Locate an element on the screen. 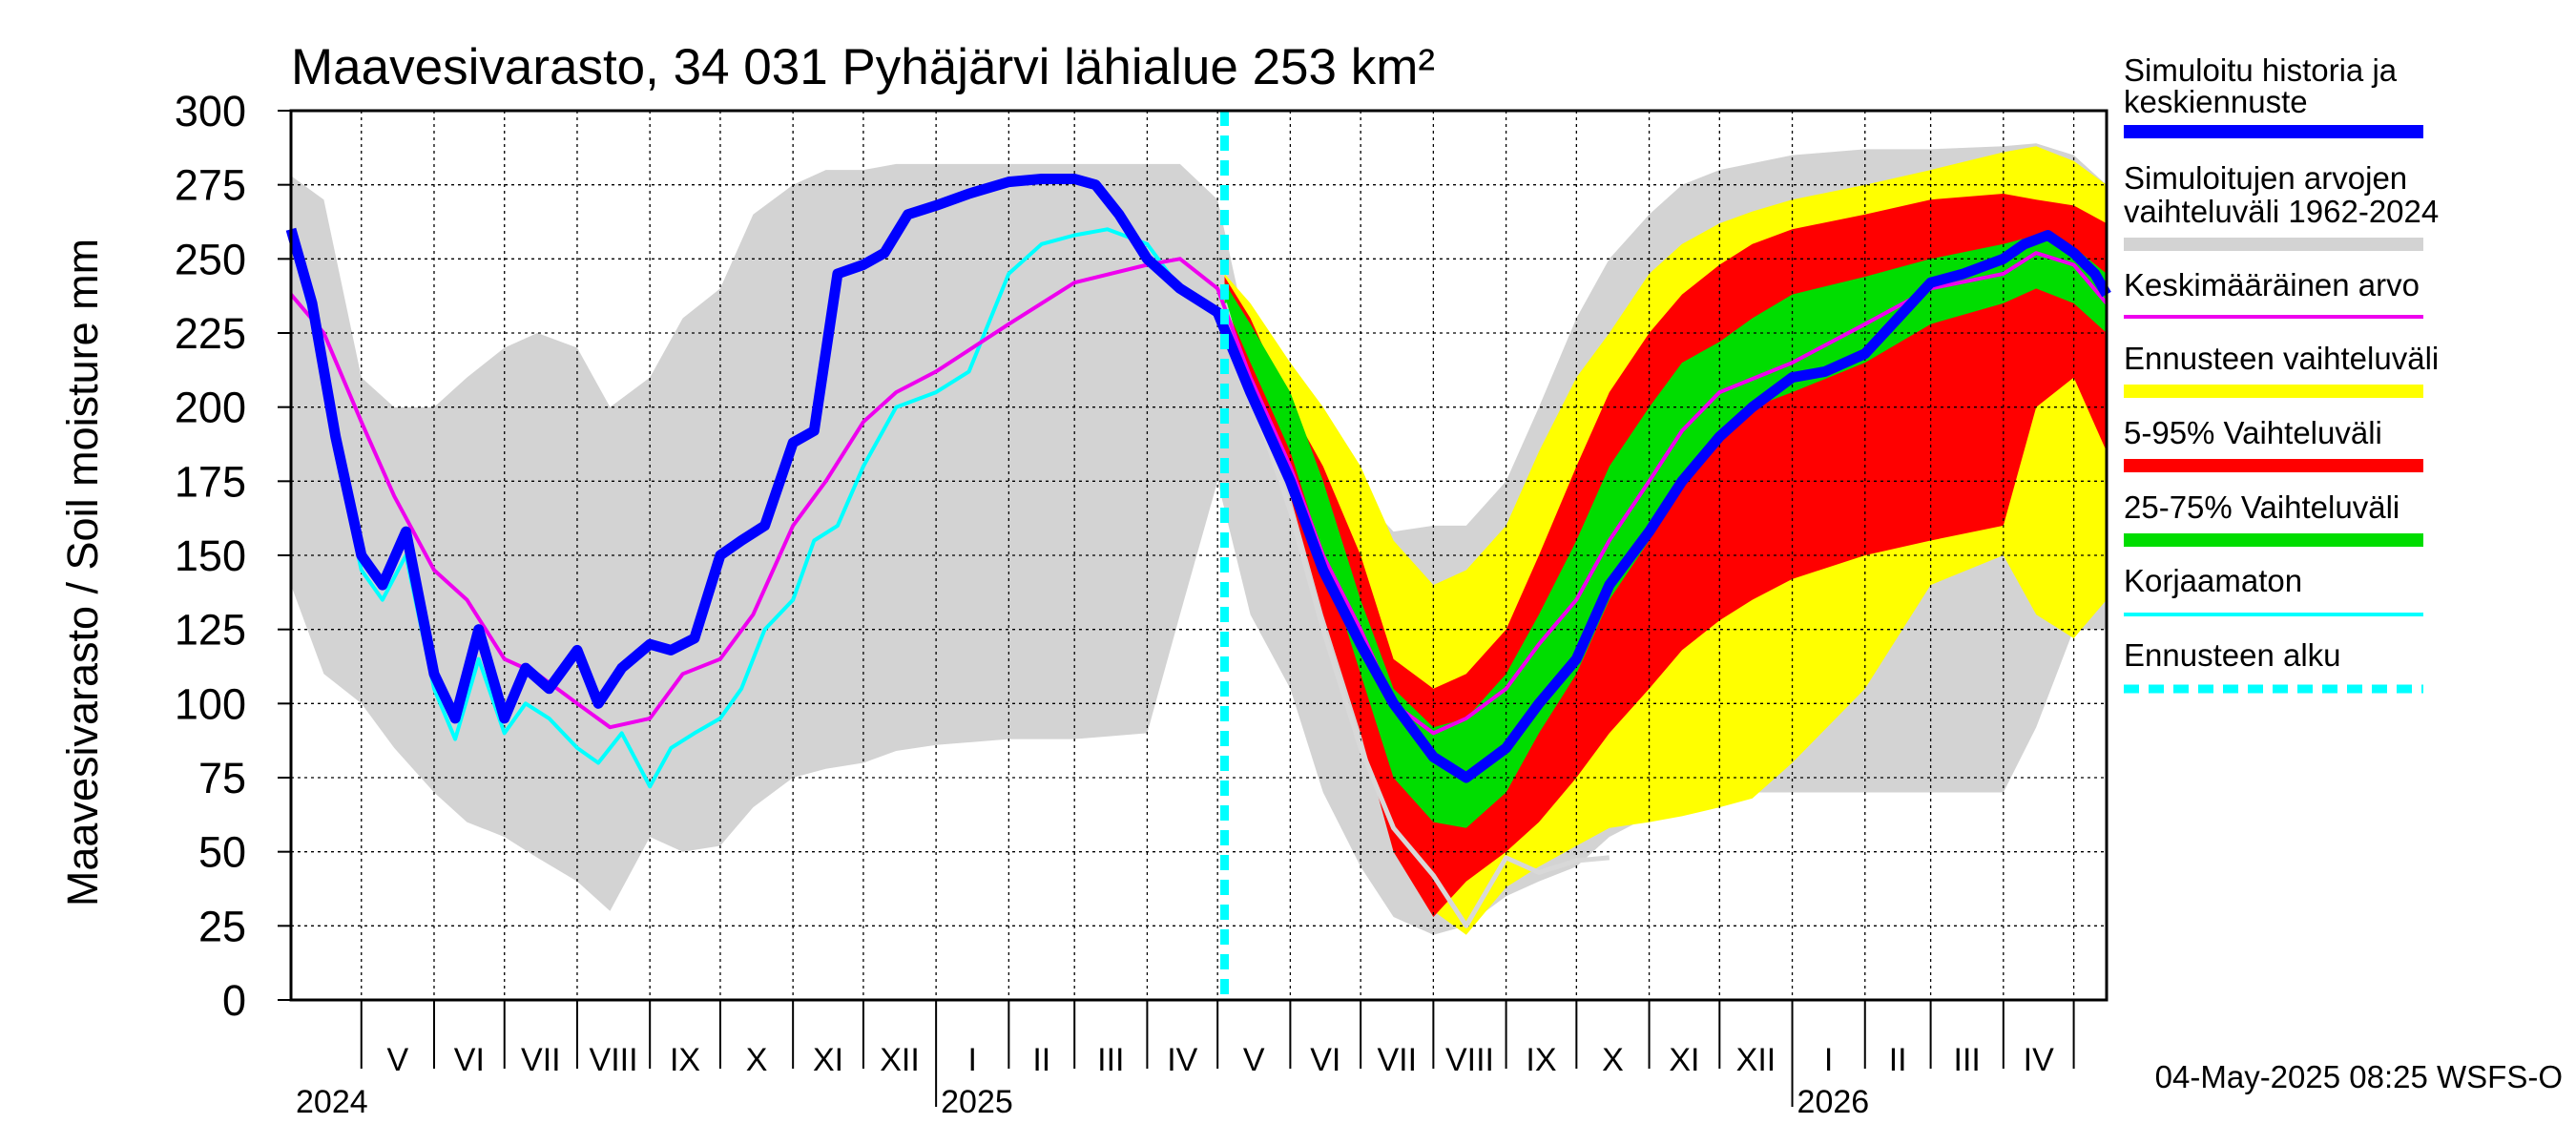  hist-min-line is located at coordinates (1416, 615).